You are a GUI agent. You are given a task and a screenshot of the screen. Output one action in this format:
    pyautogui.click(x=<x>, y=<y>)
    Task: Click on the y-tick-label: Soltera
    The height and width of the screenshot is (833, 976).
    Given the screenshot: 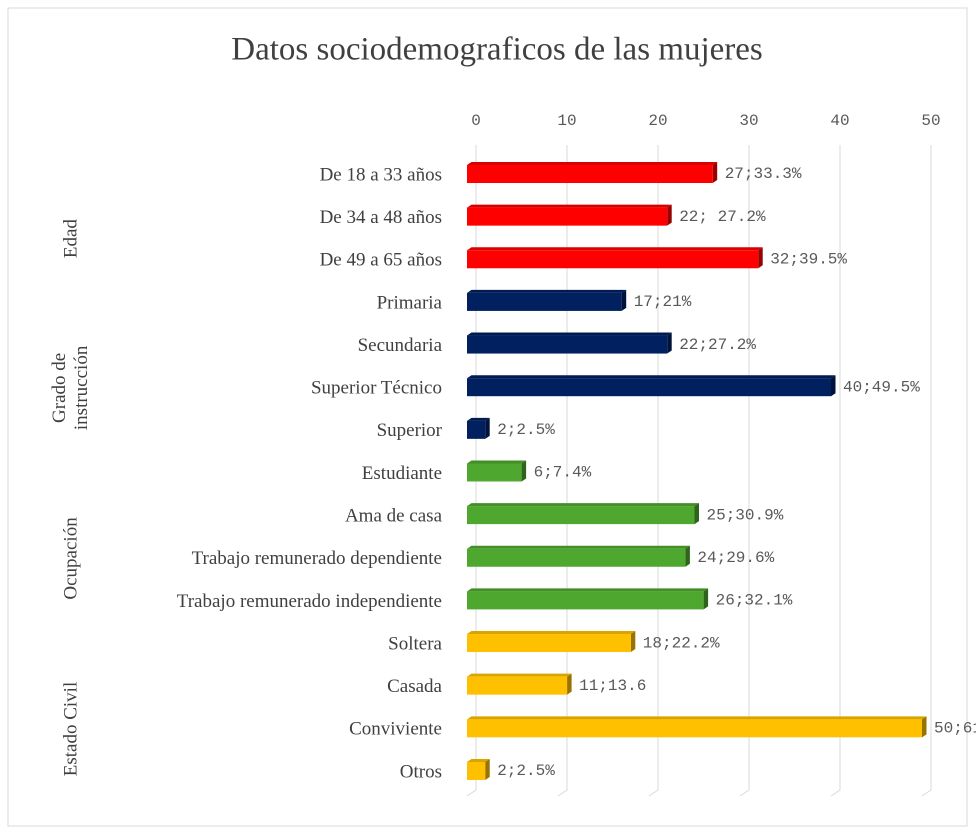 What is the action you would take?
    pyautogui.click(x=415, y=643)
    